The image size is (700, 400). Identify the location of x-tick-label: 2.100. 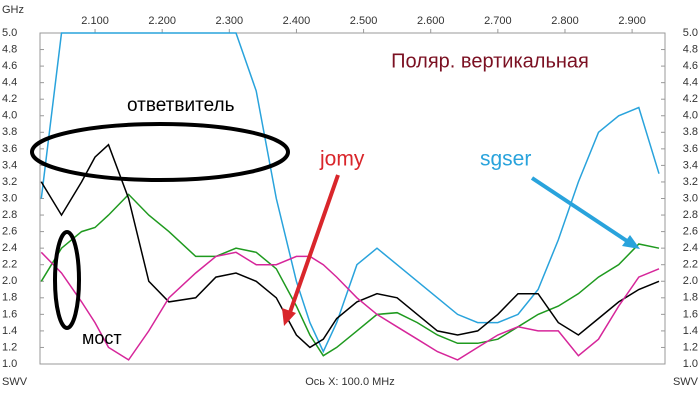
(95, 21).